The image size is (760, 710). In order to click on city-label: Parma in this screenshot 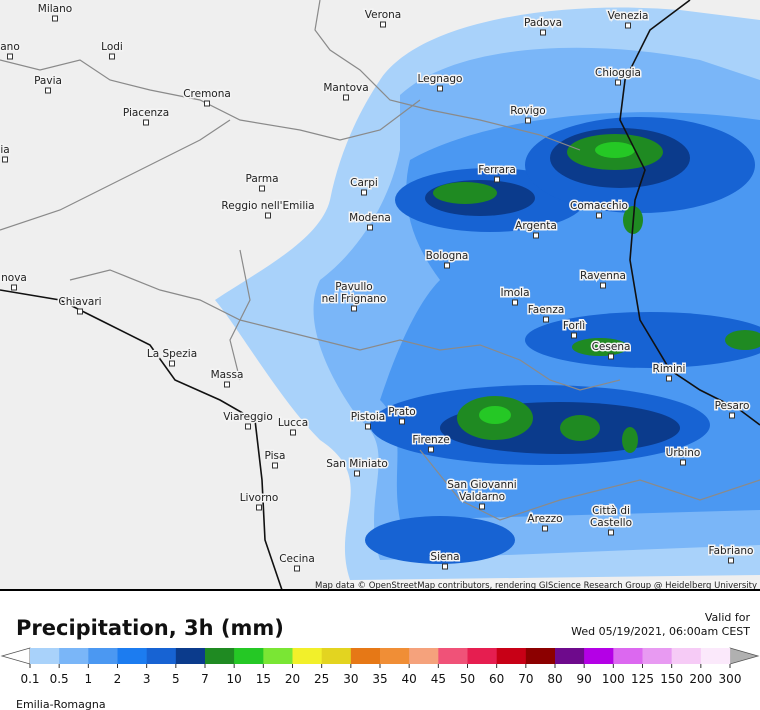, I will do `click(261, 179)`.